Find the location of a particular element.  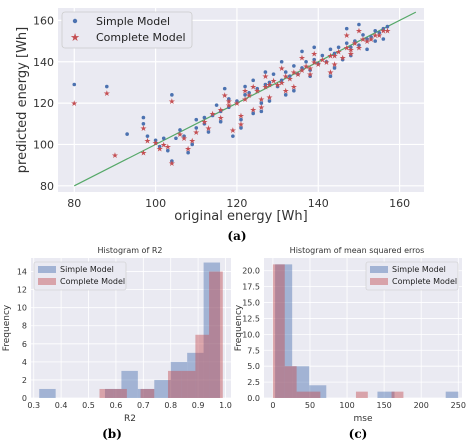

chart-a-xlabel: original energy [Wh] is located at coordinates (240, 216).